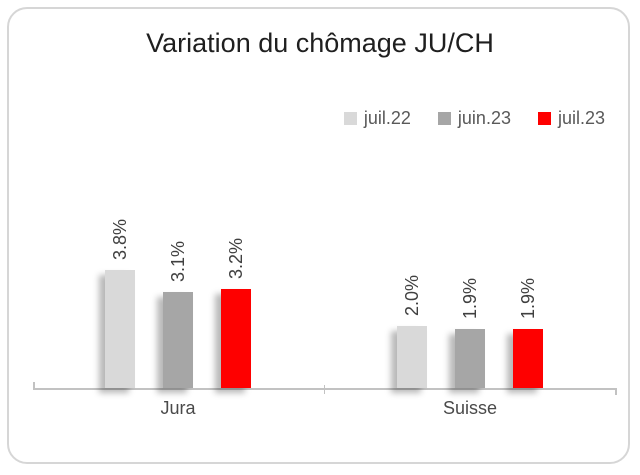 Image resolution: width=640 pixels, height=475 pixels. Describe the element at coordinates (34, 386) in the screenshot. I see `x-axis-tick-left` at that location.